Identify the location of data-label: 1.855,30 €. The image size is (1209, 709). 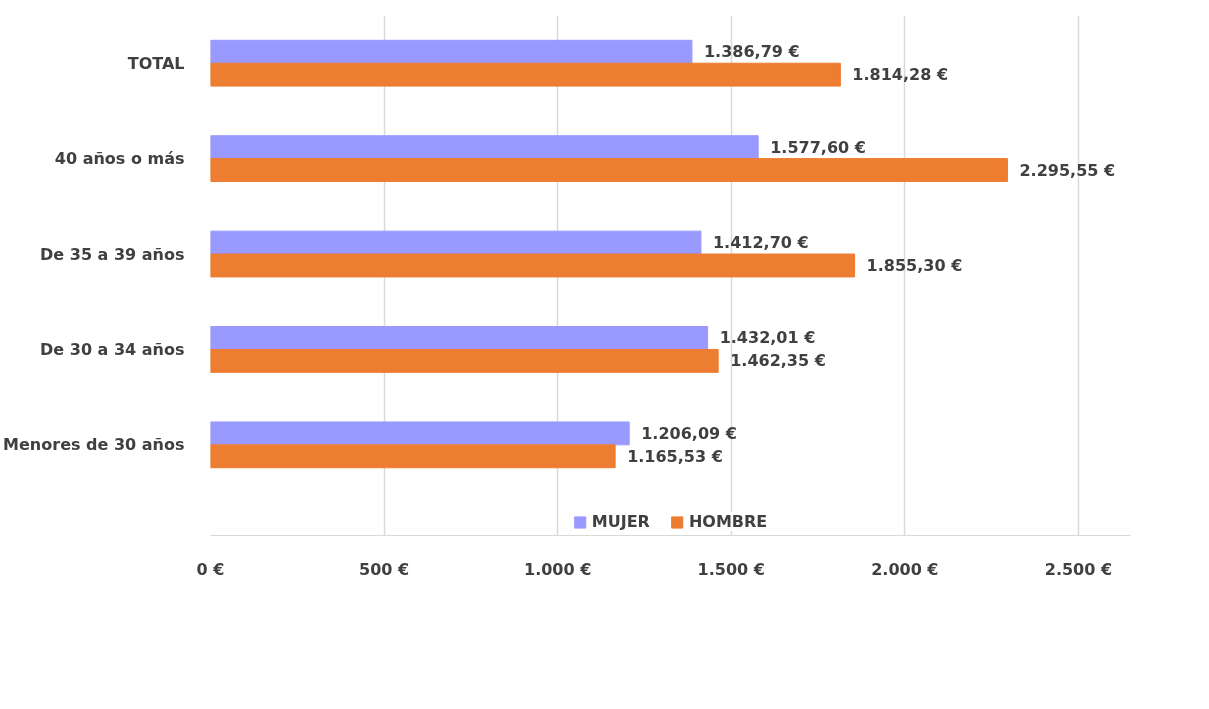
(914, 265).